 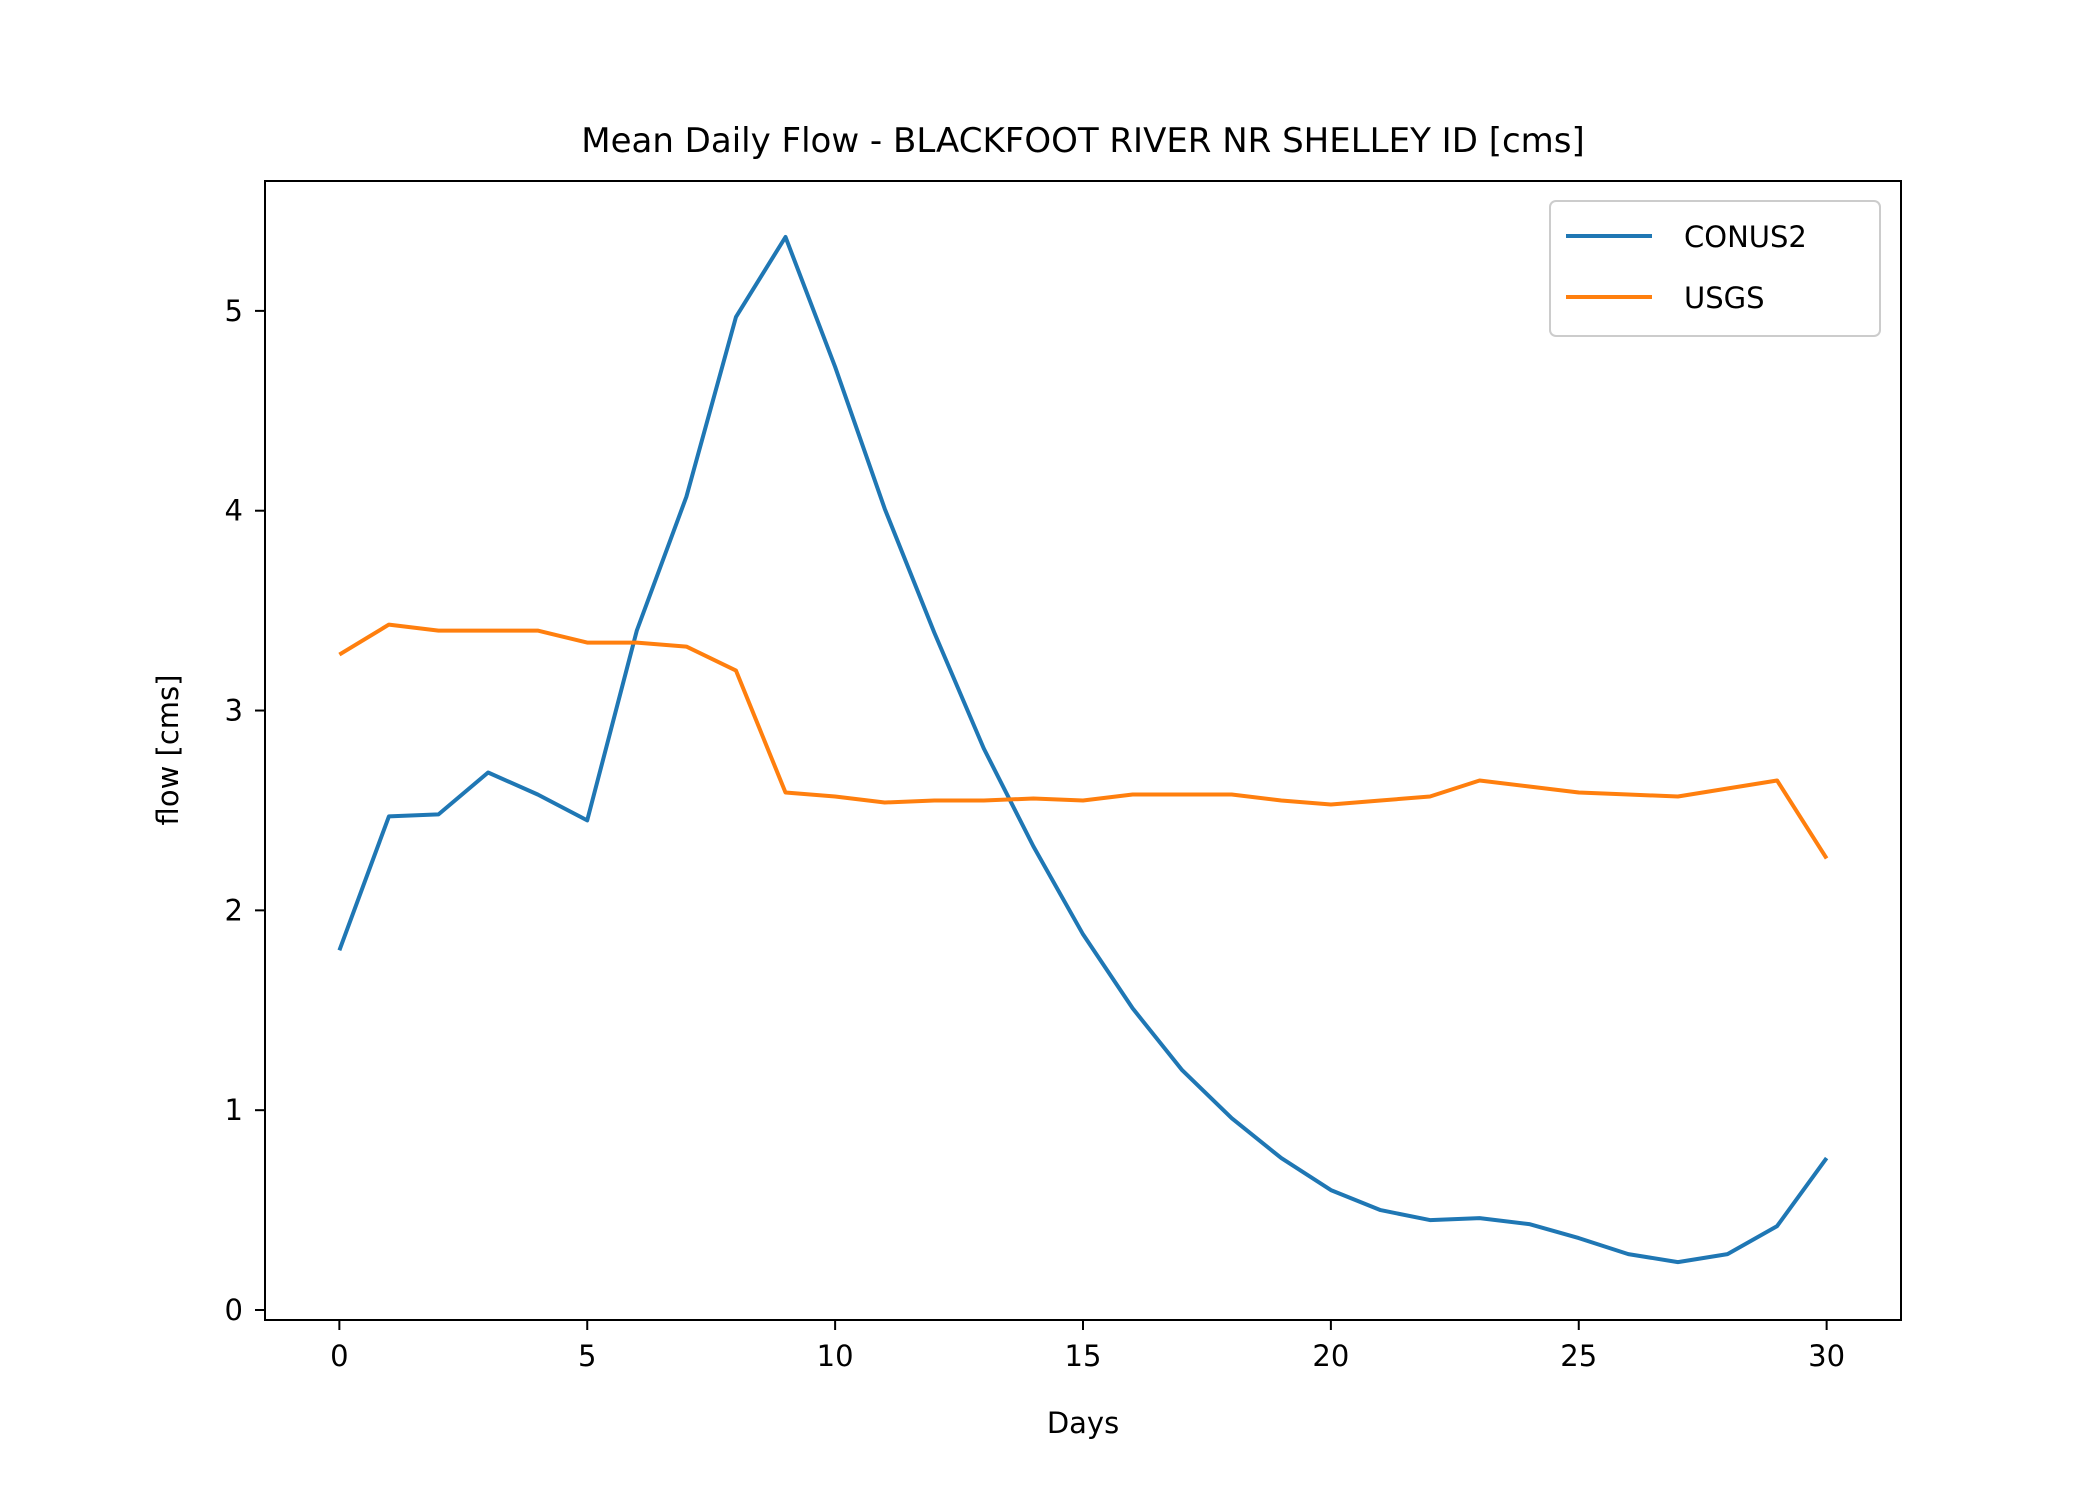 What do you see at coordinates (1715, 268) in the screenshot?
I see `legend: CONUS2 USGS` at bounding box center [1715, 268].